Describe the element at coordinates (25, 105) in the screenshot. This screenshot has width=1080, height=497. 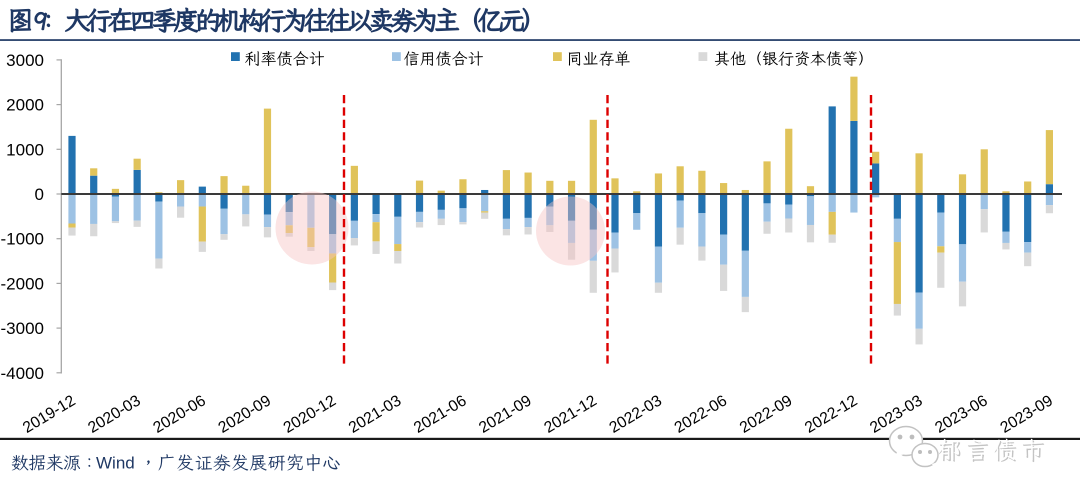
I see `svg-text: 2000` at that location.